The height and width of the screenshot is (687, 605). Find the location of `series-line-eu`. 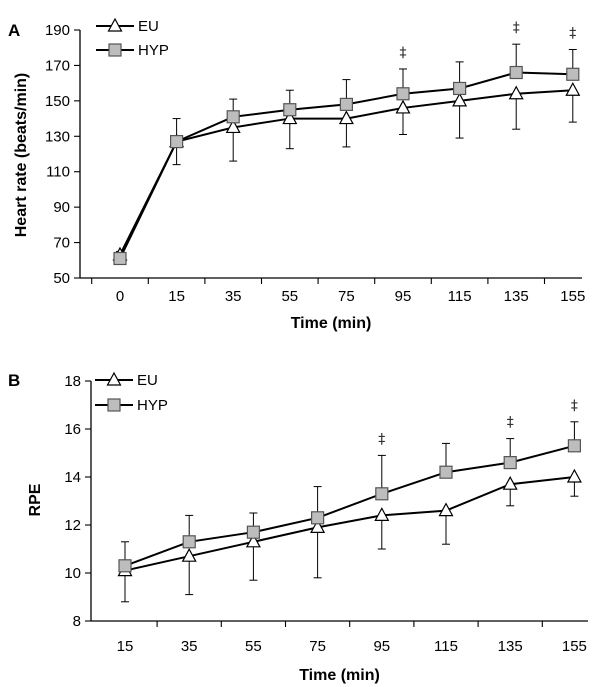

series-line-eu is located at coordinates (349, 524).